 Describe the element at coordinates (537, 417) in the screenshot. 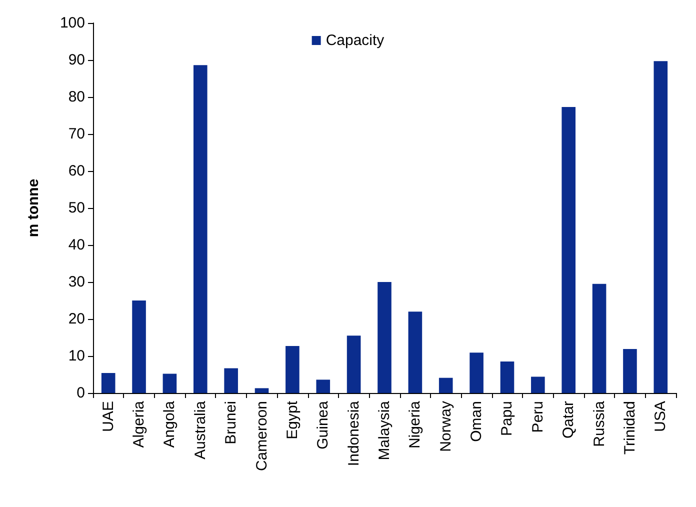

I see `x-tick-label: Peru` at that location.